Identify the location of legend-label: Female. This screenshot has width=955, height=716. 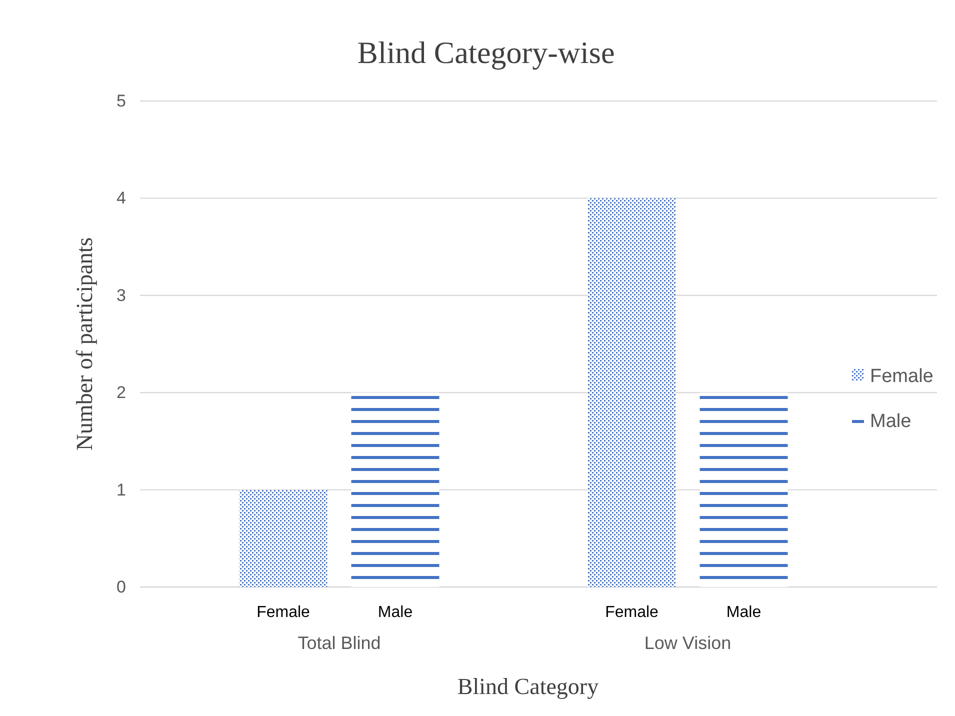
(902, 376).